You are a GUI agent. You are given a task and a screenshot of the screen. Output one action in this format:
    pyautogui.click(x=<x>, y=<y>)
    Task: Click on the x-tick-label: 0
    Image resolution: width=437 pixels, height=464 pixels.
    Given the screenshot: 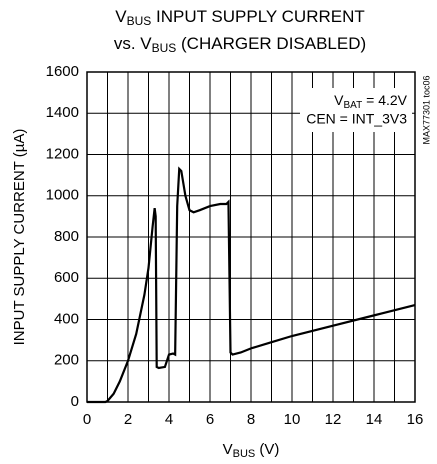 What is the action you would take?
    pyautogui.click(x=87, y=419)
    